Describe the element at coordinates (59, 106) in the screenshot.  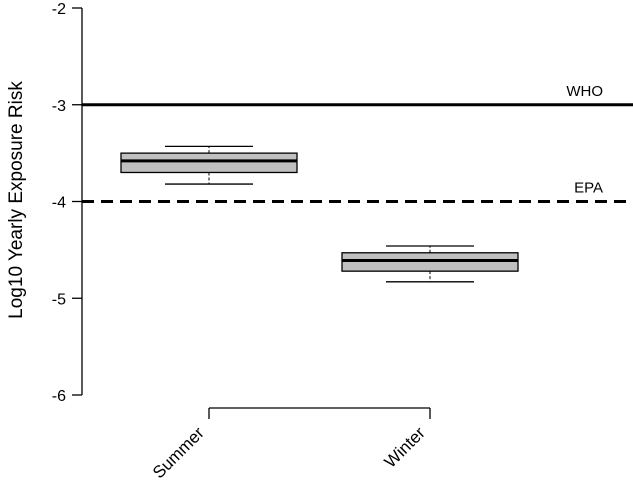
I see `y-tick-label: -3` at that location.